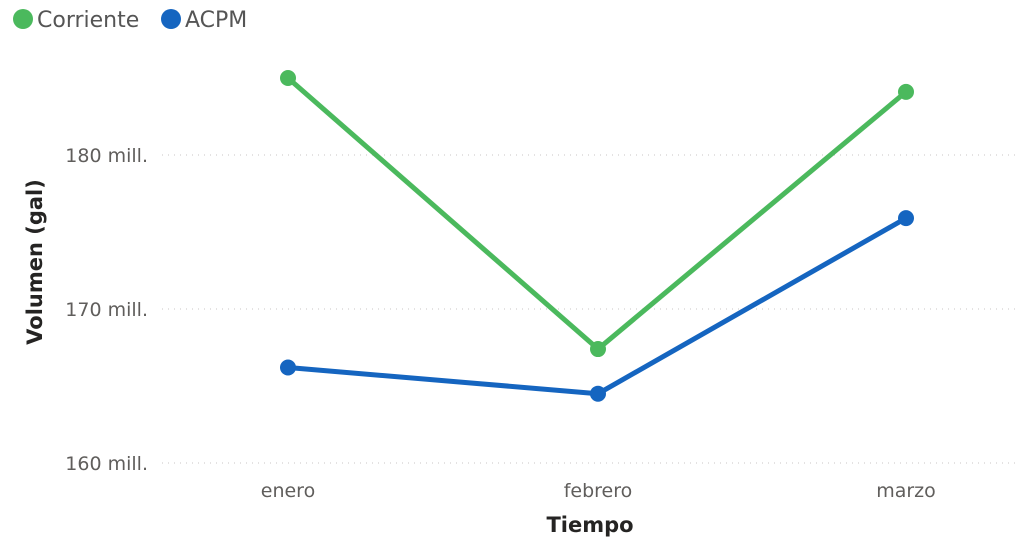 This screenshot has height=538, width=1024. I want to click on legend-label-acpm: ACPM, so click(216, 20).